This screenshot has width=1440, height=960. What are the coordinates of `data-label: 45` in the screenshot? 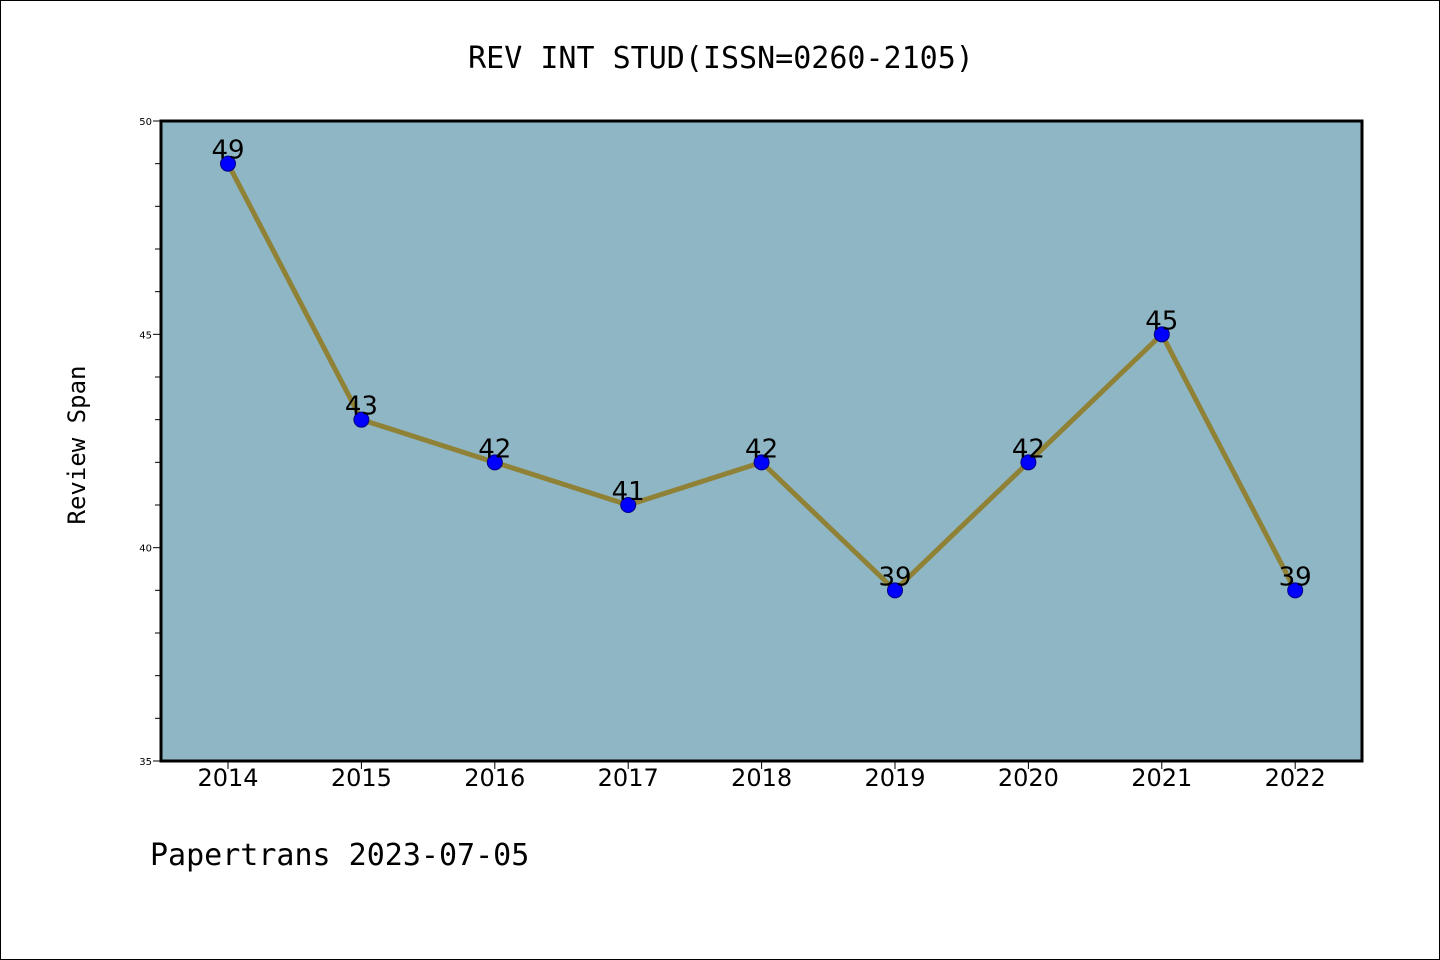 It's located at (1161, 321).